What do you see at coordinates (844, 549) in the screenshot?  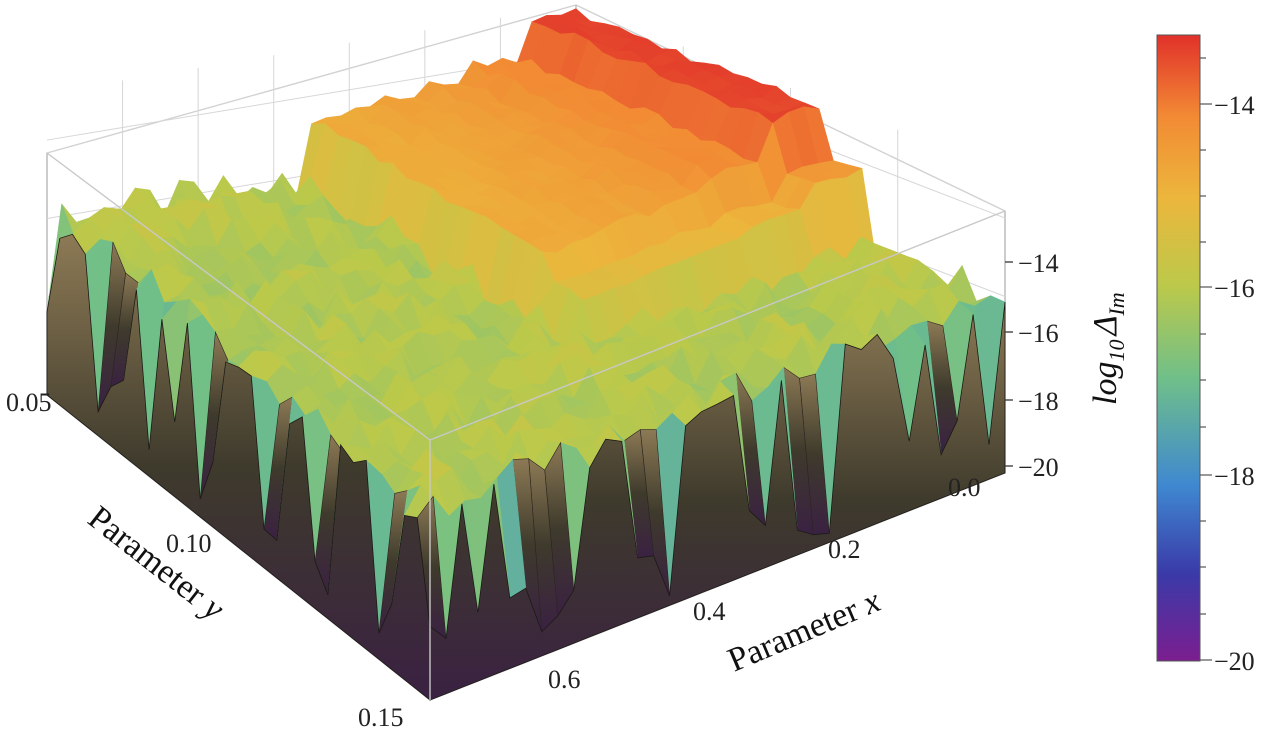 I see `x-tick-1: 0.2` at bounding box center [844, 549].